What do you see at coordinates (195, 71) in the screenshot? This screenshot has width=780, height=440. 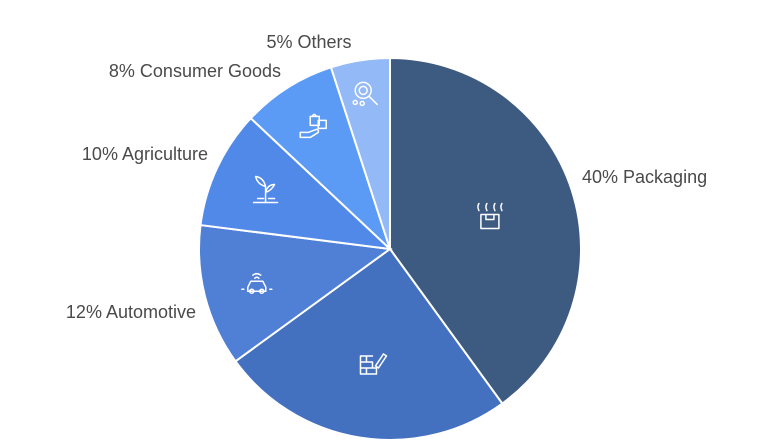 I see `slice-label-consumer-goods: 8% Consumer Goods` at bounding box center [195, 71].